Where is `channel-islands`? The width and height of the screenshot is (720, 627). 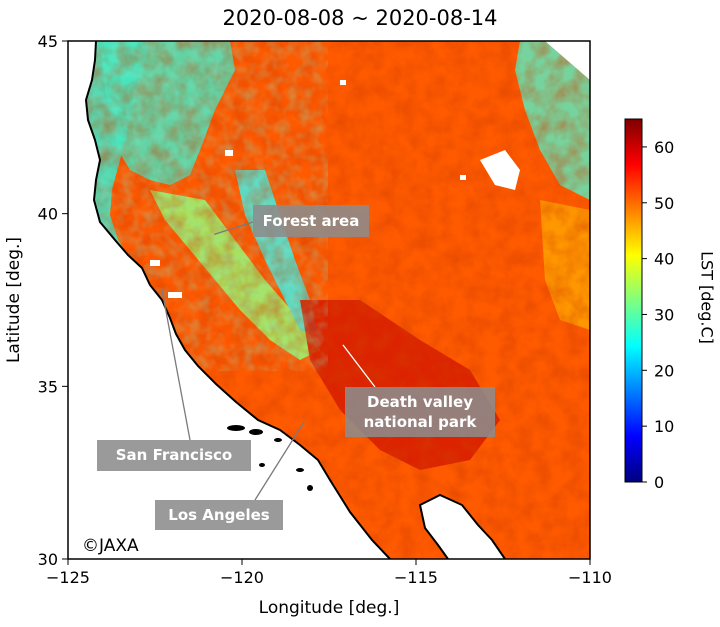
channel-islands is located at coordinates (270, 458).